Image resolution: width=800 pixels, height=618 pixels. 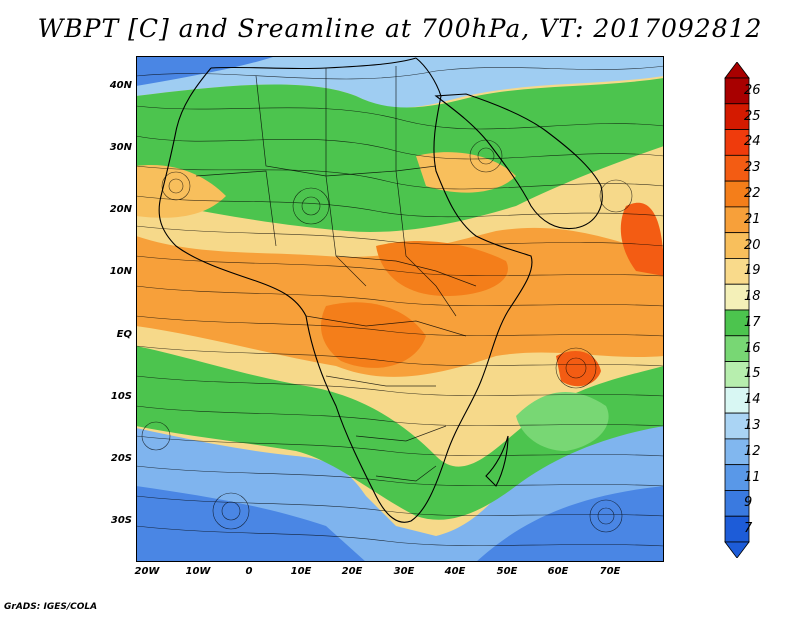 I want to click on cold-region-north, so click(x=400, y=82).